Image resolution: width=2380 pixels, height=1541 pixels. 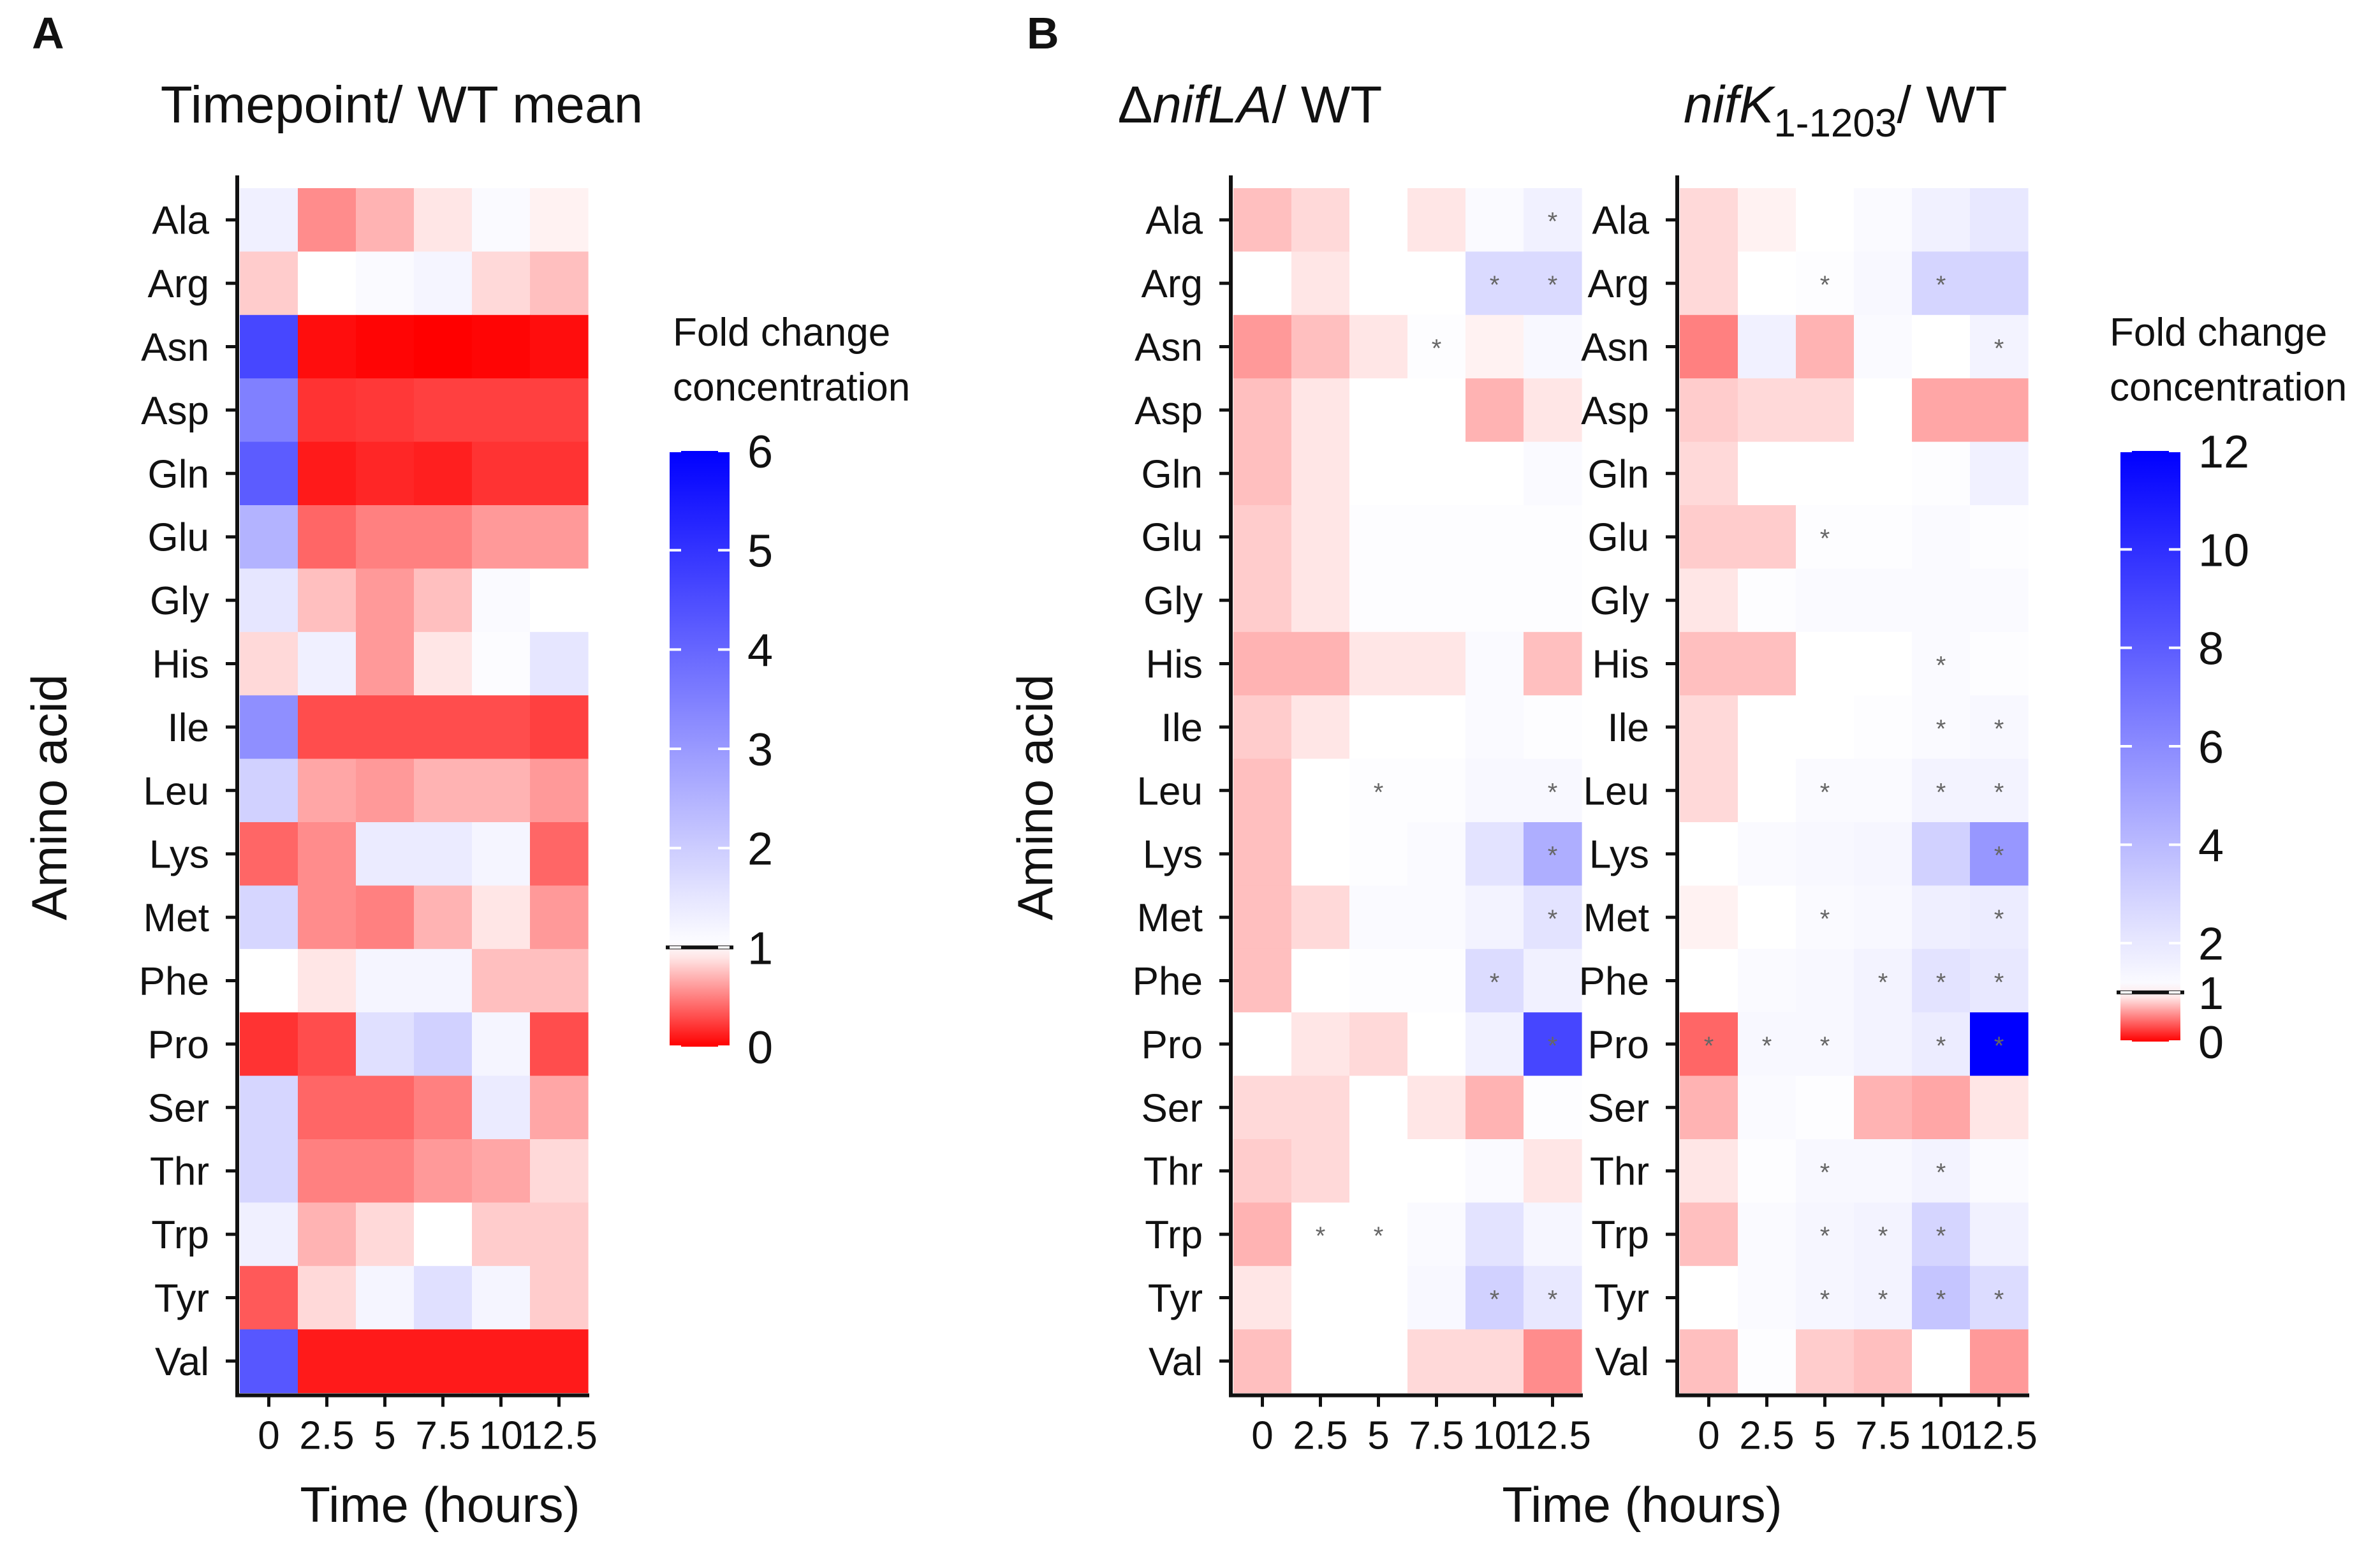 I want to click on colorbar-tick-label: 12, so click(x=2223, y=452).